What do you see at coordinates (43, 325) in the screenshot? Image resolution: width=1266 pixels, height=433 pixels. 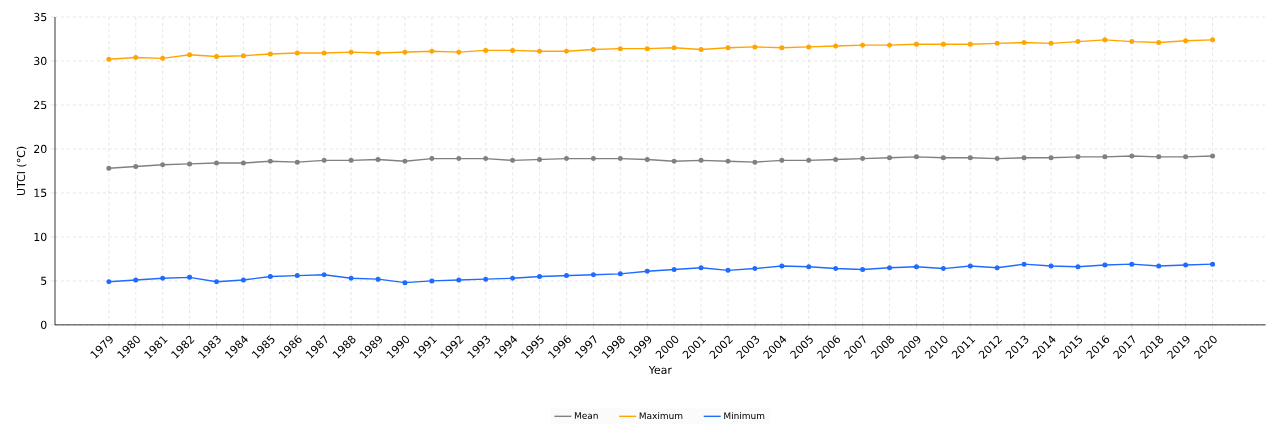 I see `y-tick-label: 0` at bounding box center [43, 325].